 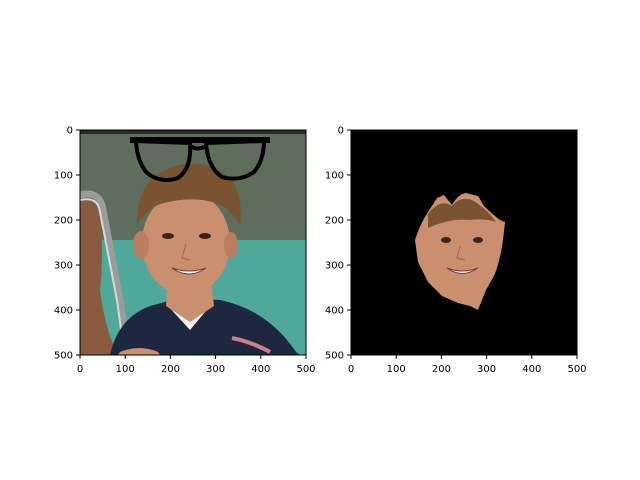 I want to click on glasses-right-lens, so click(x=235, y=159).